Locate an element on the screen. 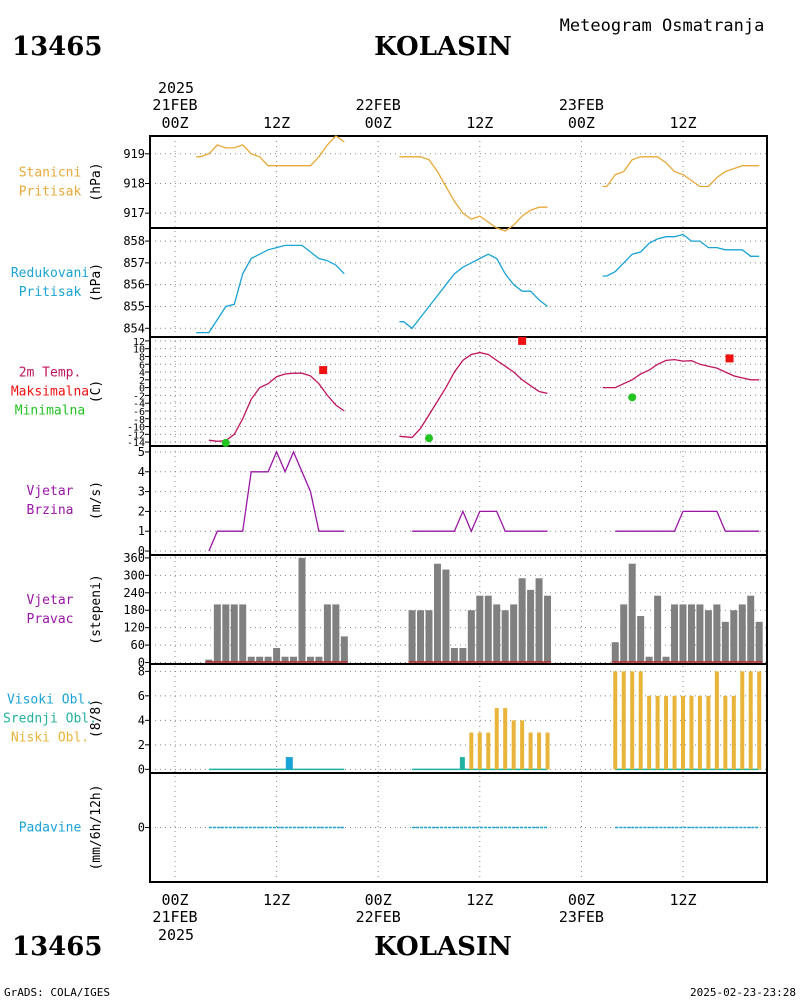 This screenshot has width=800, height=1000. date-label-bottom: 22FEB is located at coordinates (378, 917).